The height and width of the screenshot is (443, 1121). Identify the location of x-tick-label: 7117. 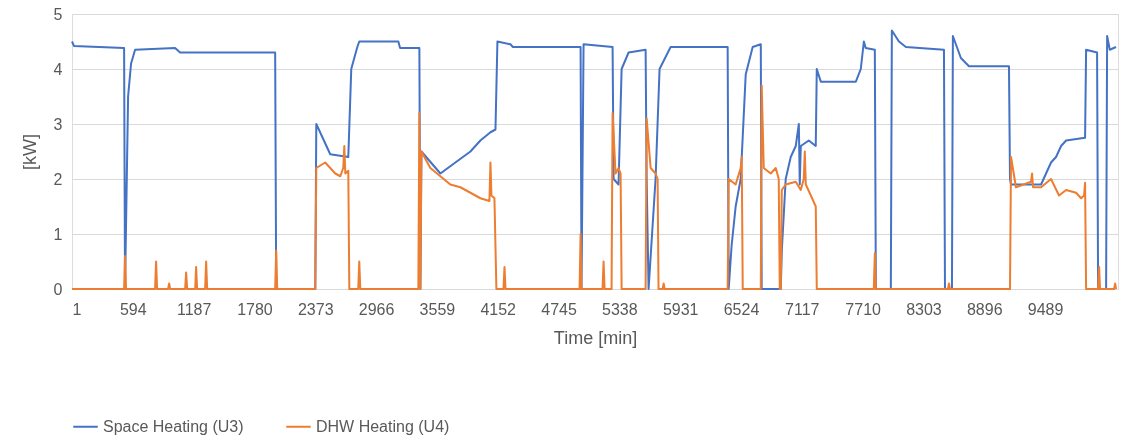
(802, 309).